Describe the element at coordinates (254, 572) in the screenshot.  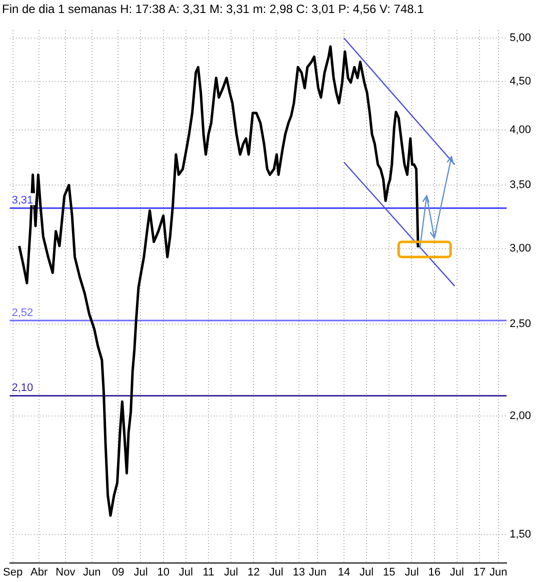
I see `x-tick-label: 12` at that location.